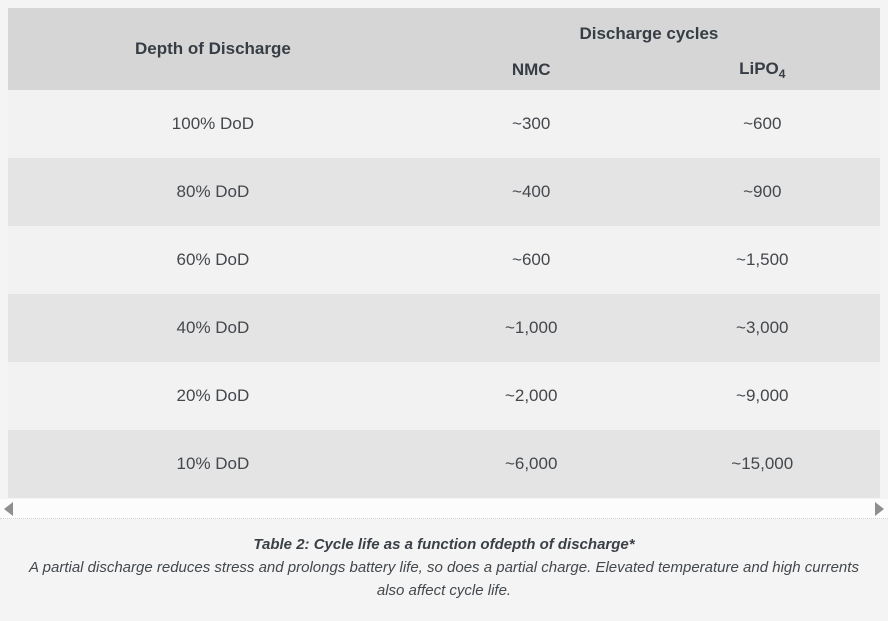 This screenshot has width=888, height=621. Describe the element at coordinates (213, 464) in the screenshot. I see `cell-dod: 10% DoD` at that location.